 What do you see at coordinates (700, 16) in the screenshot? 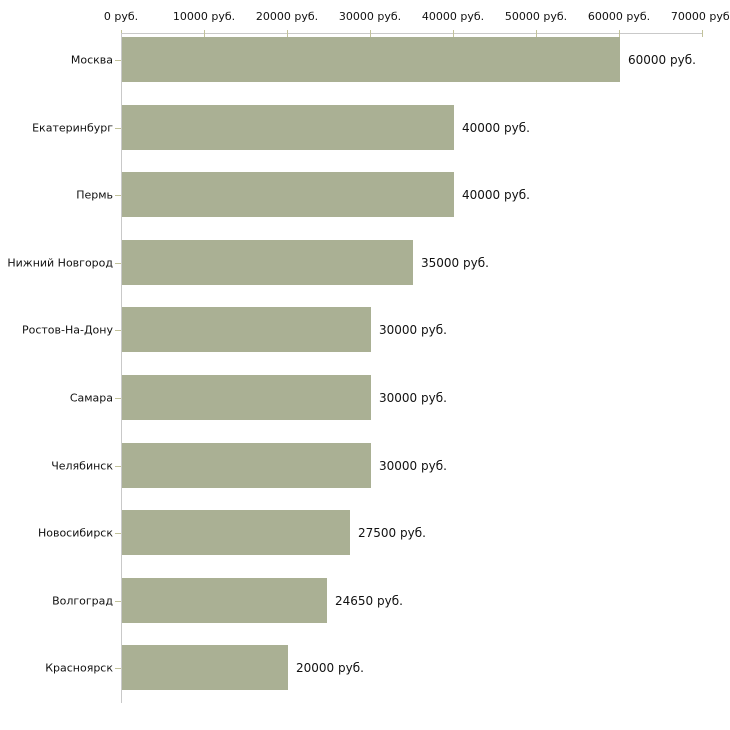
I see `x-axis-tick-label: 70000 руб.` at bounding box center [700, 16].